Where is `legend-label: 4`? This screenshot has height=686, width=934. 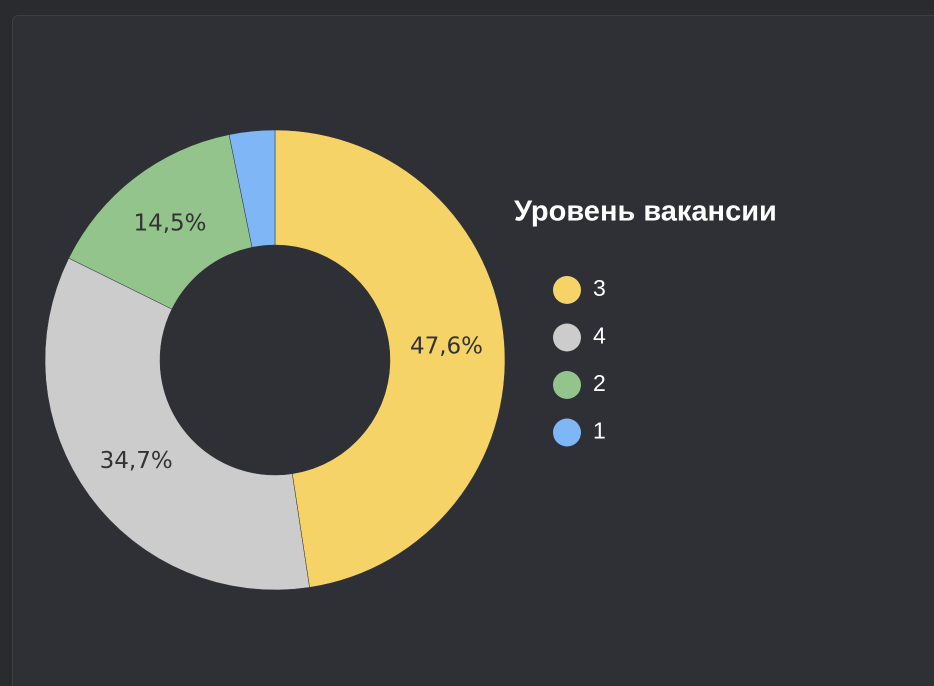
legend-label: 4 is located at coordinates (599, 336).